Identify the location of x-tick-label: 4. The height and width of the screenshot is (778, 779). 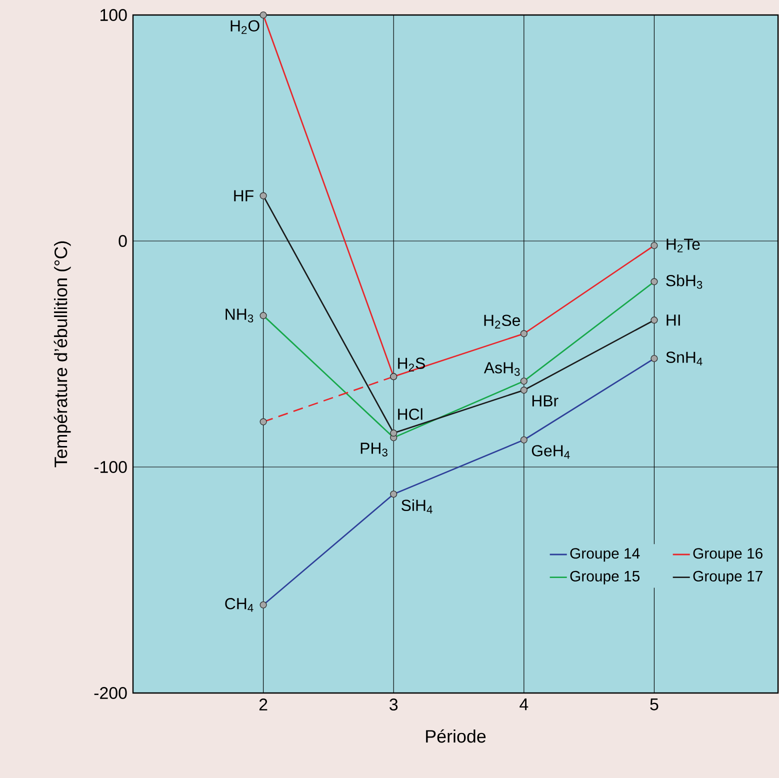
(524, 704).